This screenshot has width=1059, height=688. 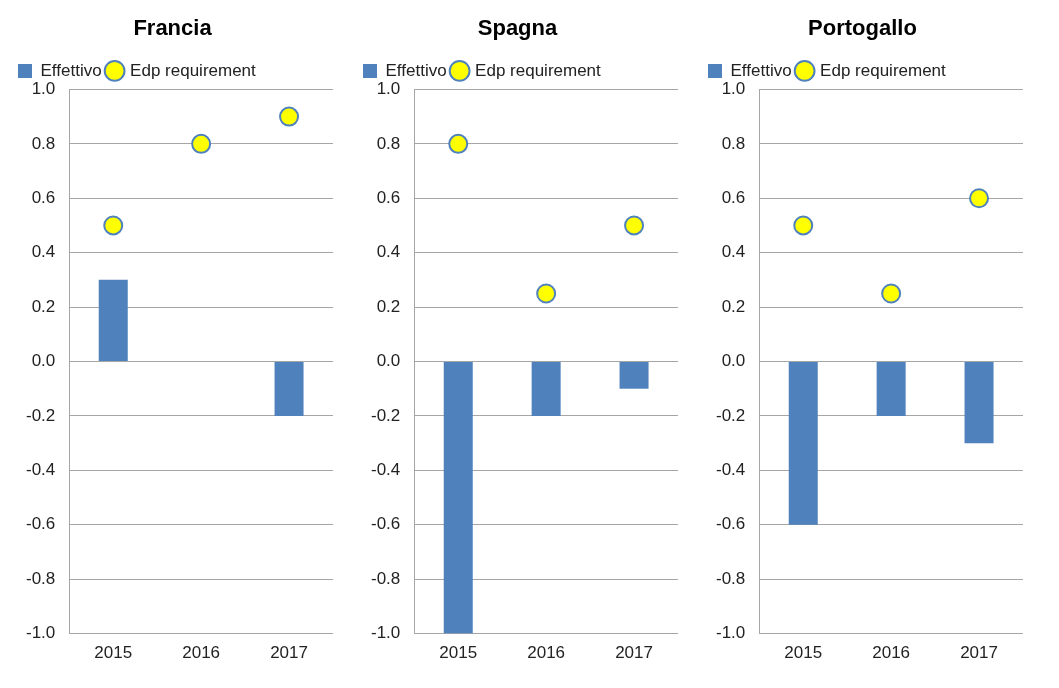 What do you see at coordinates (517, 28) in the screenshot?
I see `chart-title: Spagna` at bounding box center [517, 28].